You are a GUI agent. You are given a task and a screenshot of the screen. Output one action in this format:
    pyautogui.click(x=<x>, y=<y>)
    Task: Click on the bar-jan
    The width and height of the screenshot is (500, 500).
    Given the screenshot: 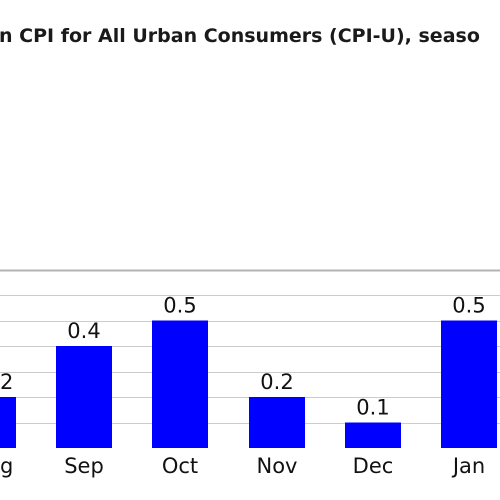 What is the action you would take?
    pyautogui.click(x=469, y=384)
    